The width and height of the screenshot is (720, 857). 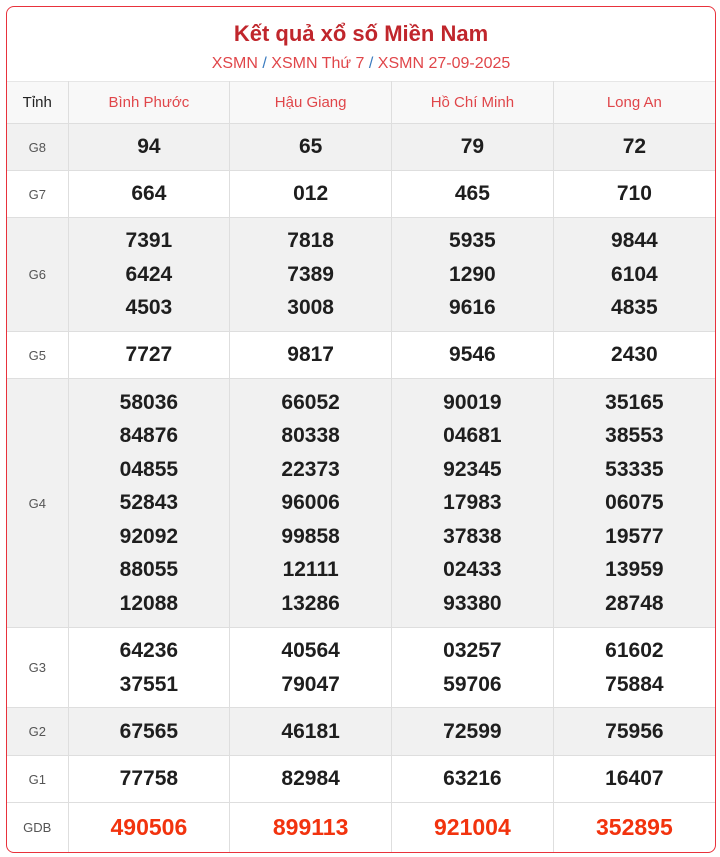 What do you see at coordinates (472, 826) in the screenshot?
I see `prize-number: 921004` at bounding box center [472, 826].